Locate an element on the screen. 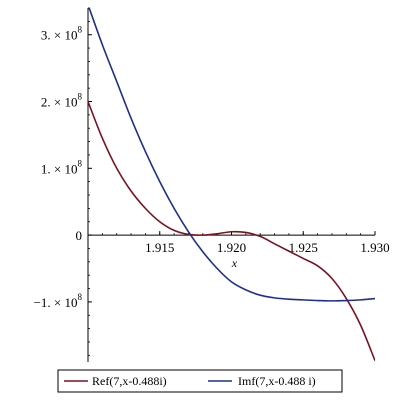 The image size is (400, 400). y-tick-label: 3. × 108 is located at coordinates (62, 34).